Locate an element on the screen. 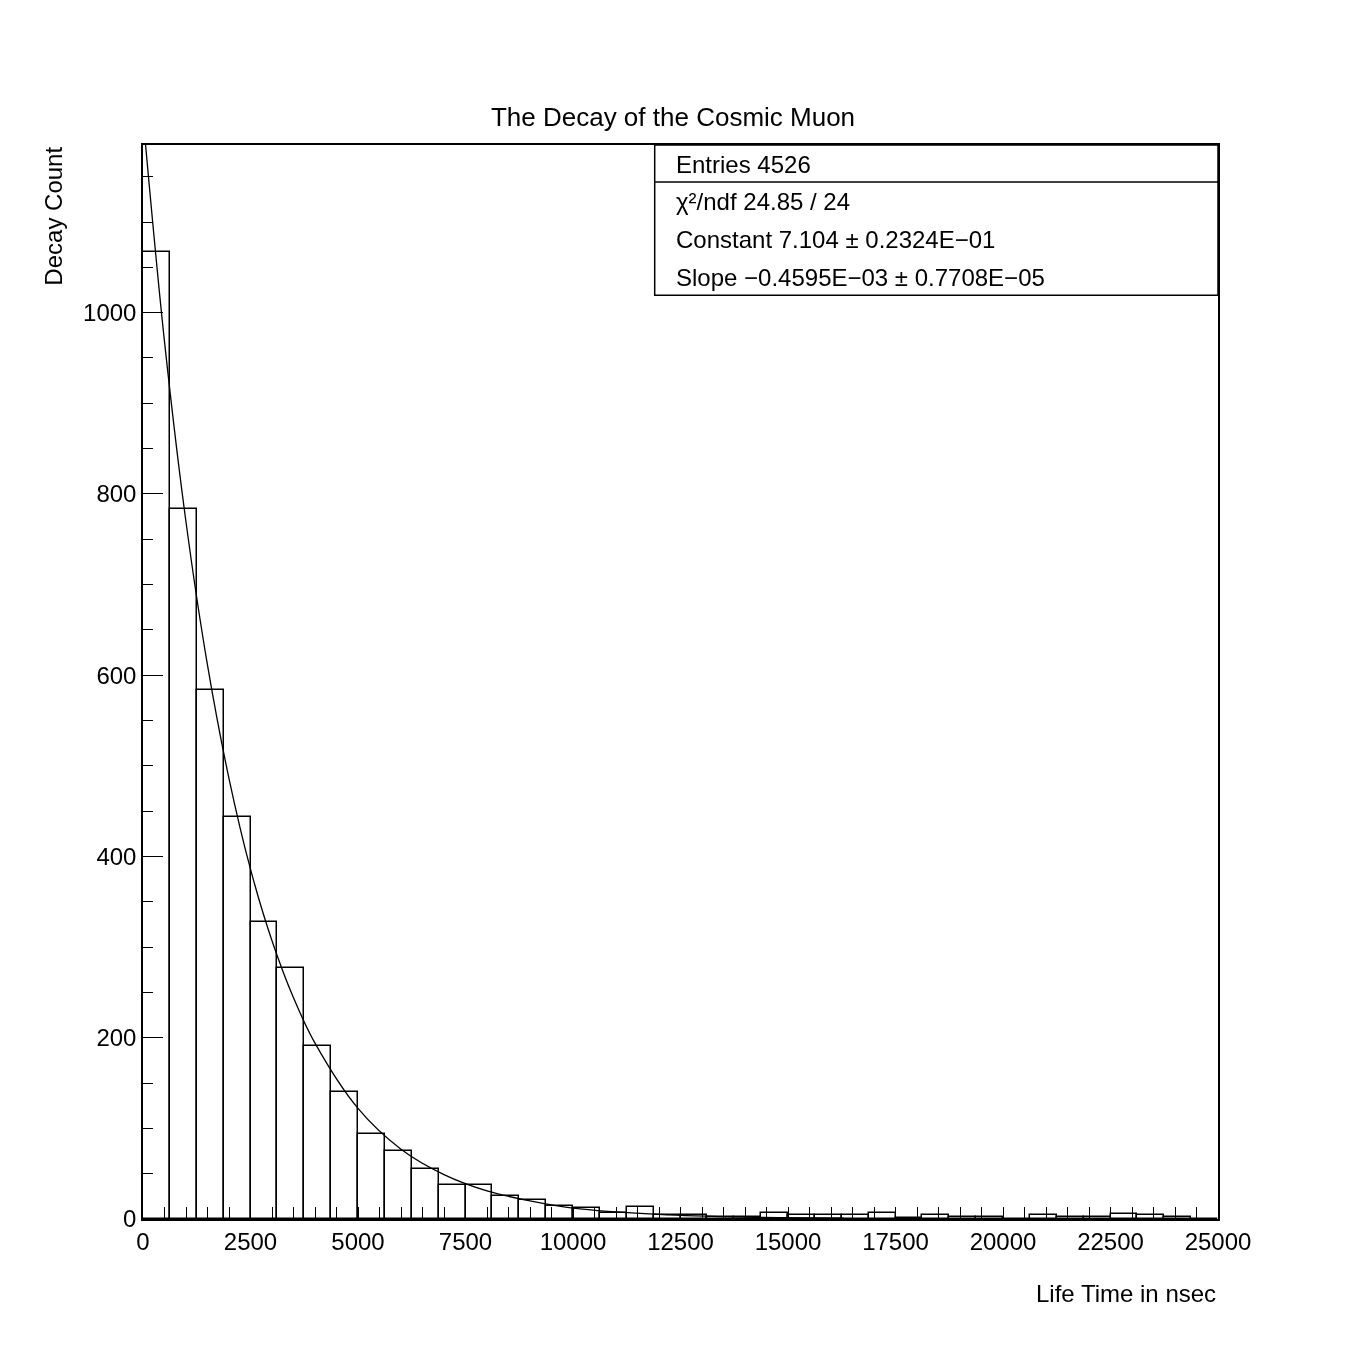 This screenshot has height=1349, width=1346. x-tick-label: 22500 is located at coordinates (1110, 1241).